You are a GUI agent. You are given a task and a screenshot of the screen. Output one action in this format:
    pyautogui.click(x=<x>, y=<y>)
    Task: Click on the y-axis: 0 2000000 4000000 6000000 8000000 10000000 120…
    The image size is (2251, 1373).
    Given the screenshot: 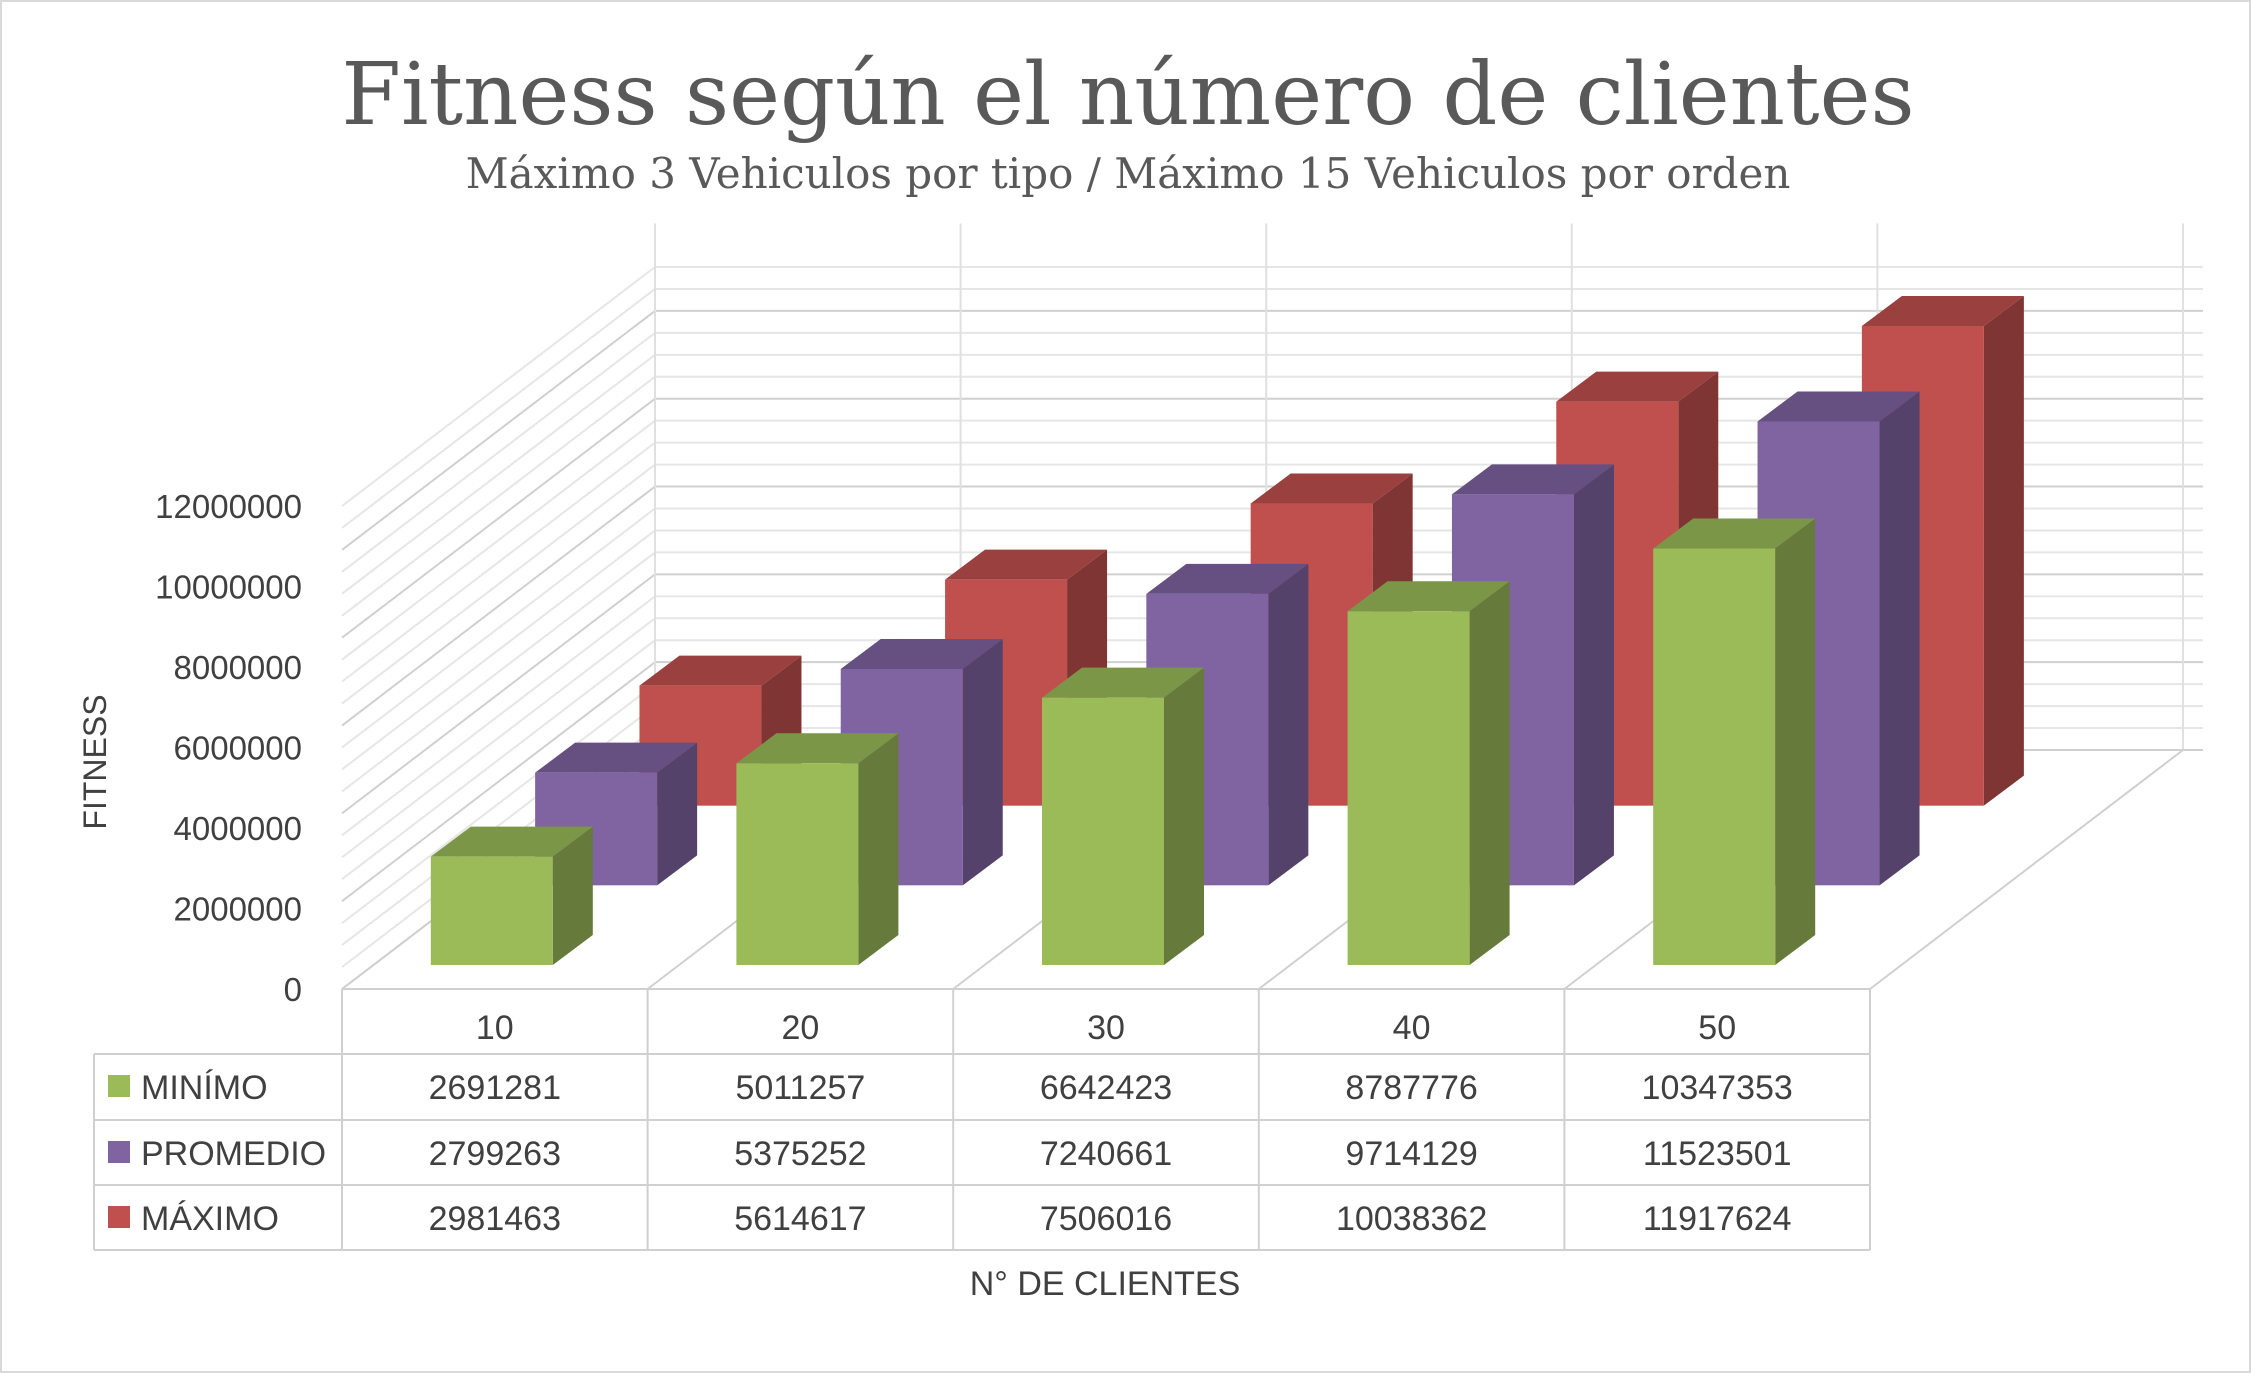 What is the action you would take?
    pyautogui.click(x=228, y=748)
    